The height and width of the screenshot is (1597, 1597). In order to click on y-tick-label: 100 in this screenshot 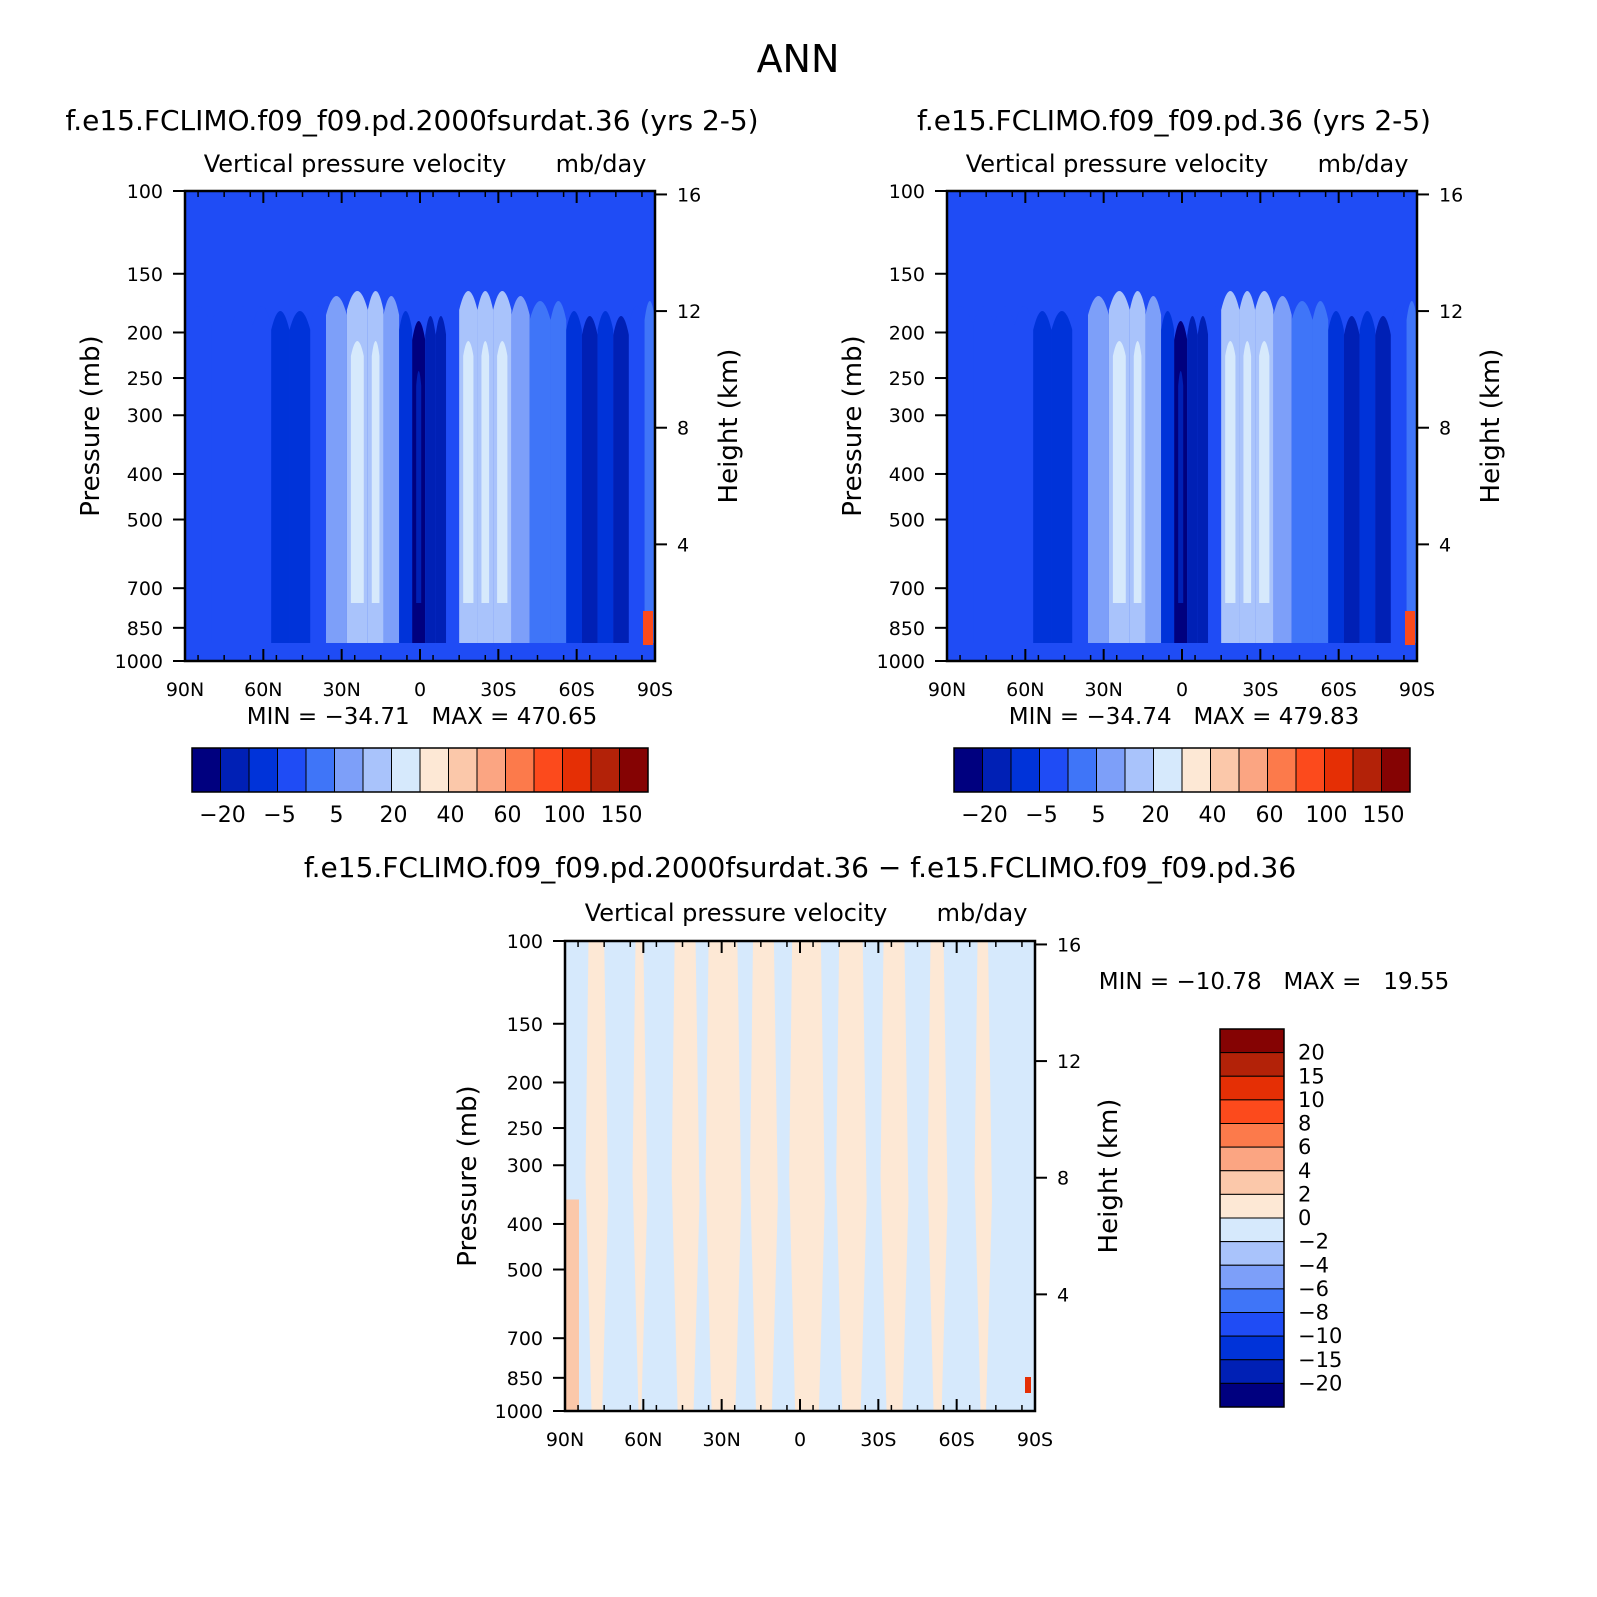, I will do `click(145, 192)`.